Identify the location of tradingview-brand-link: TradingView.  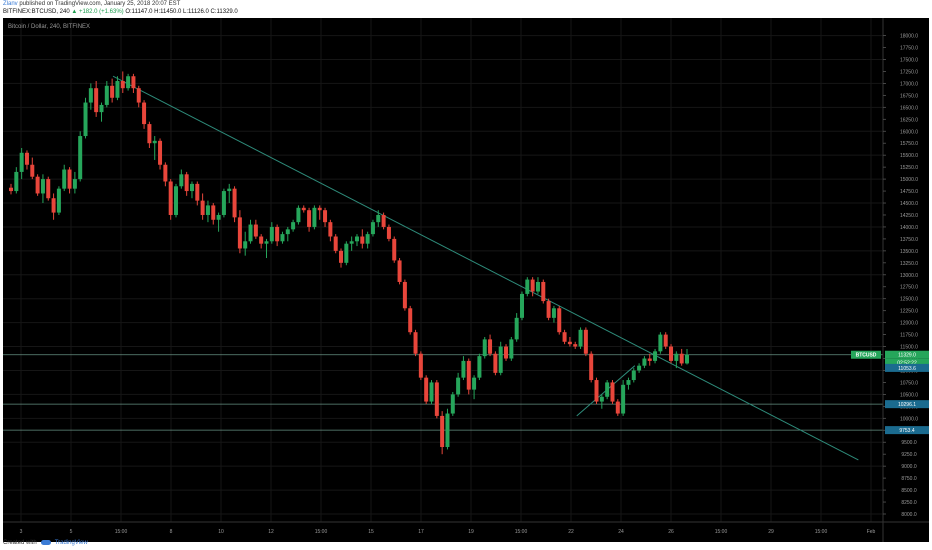
(71, 543).